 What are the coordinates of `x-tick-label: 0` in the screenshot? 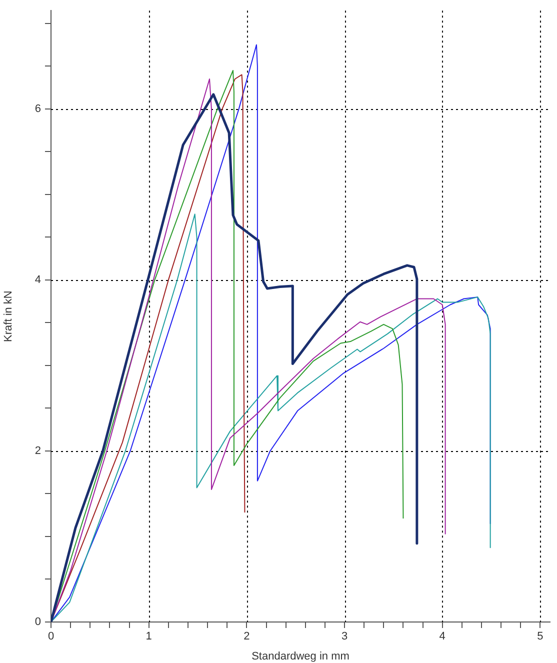 It's located at (51, 636).